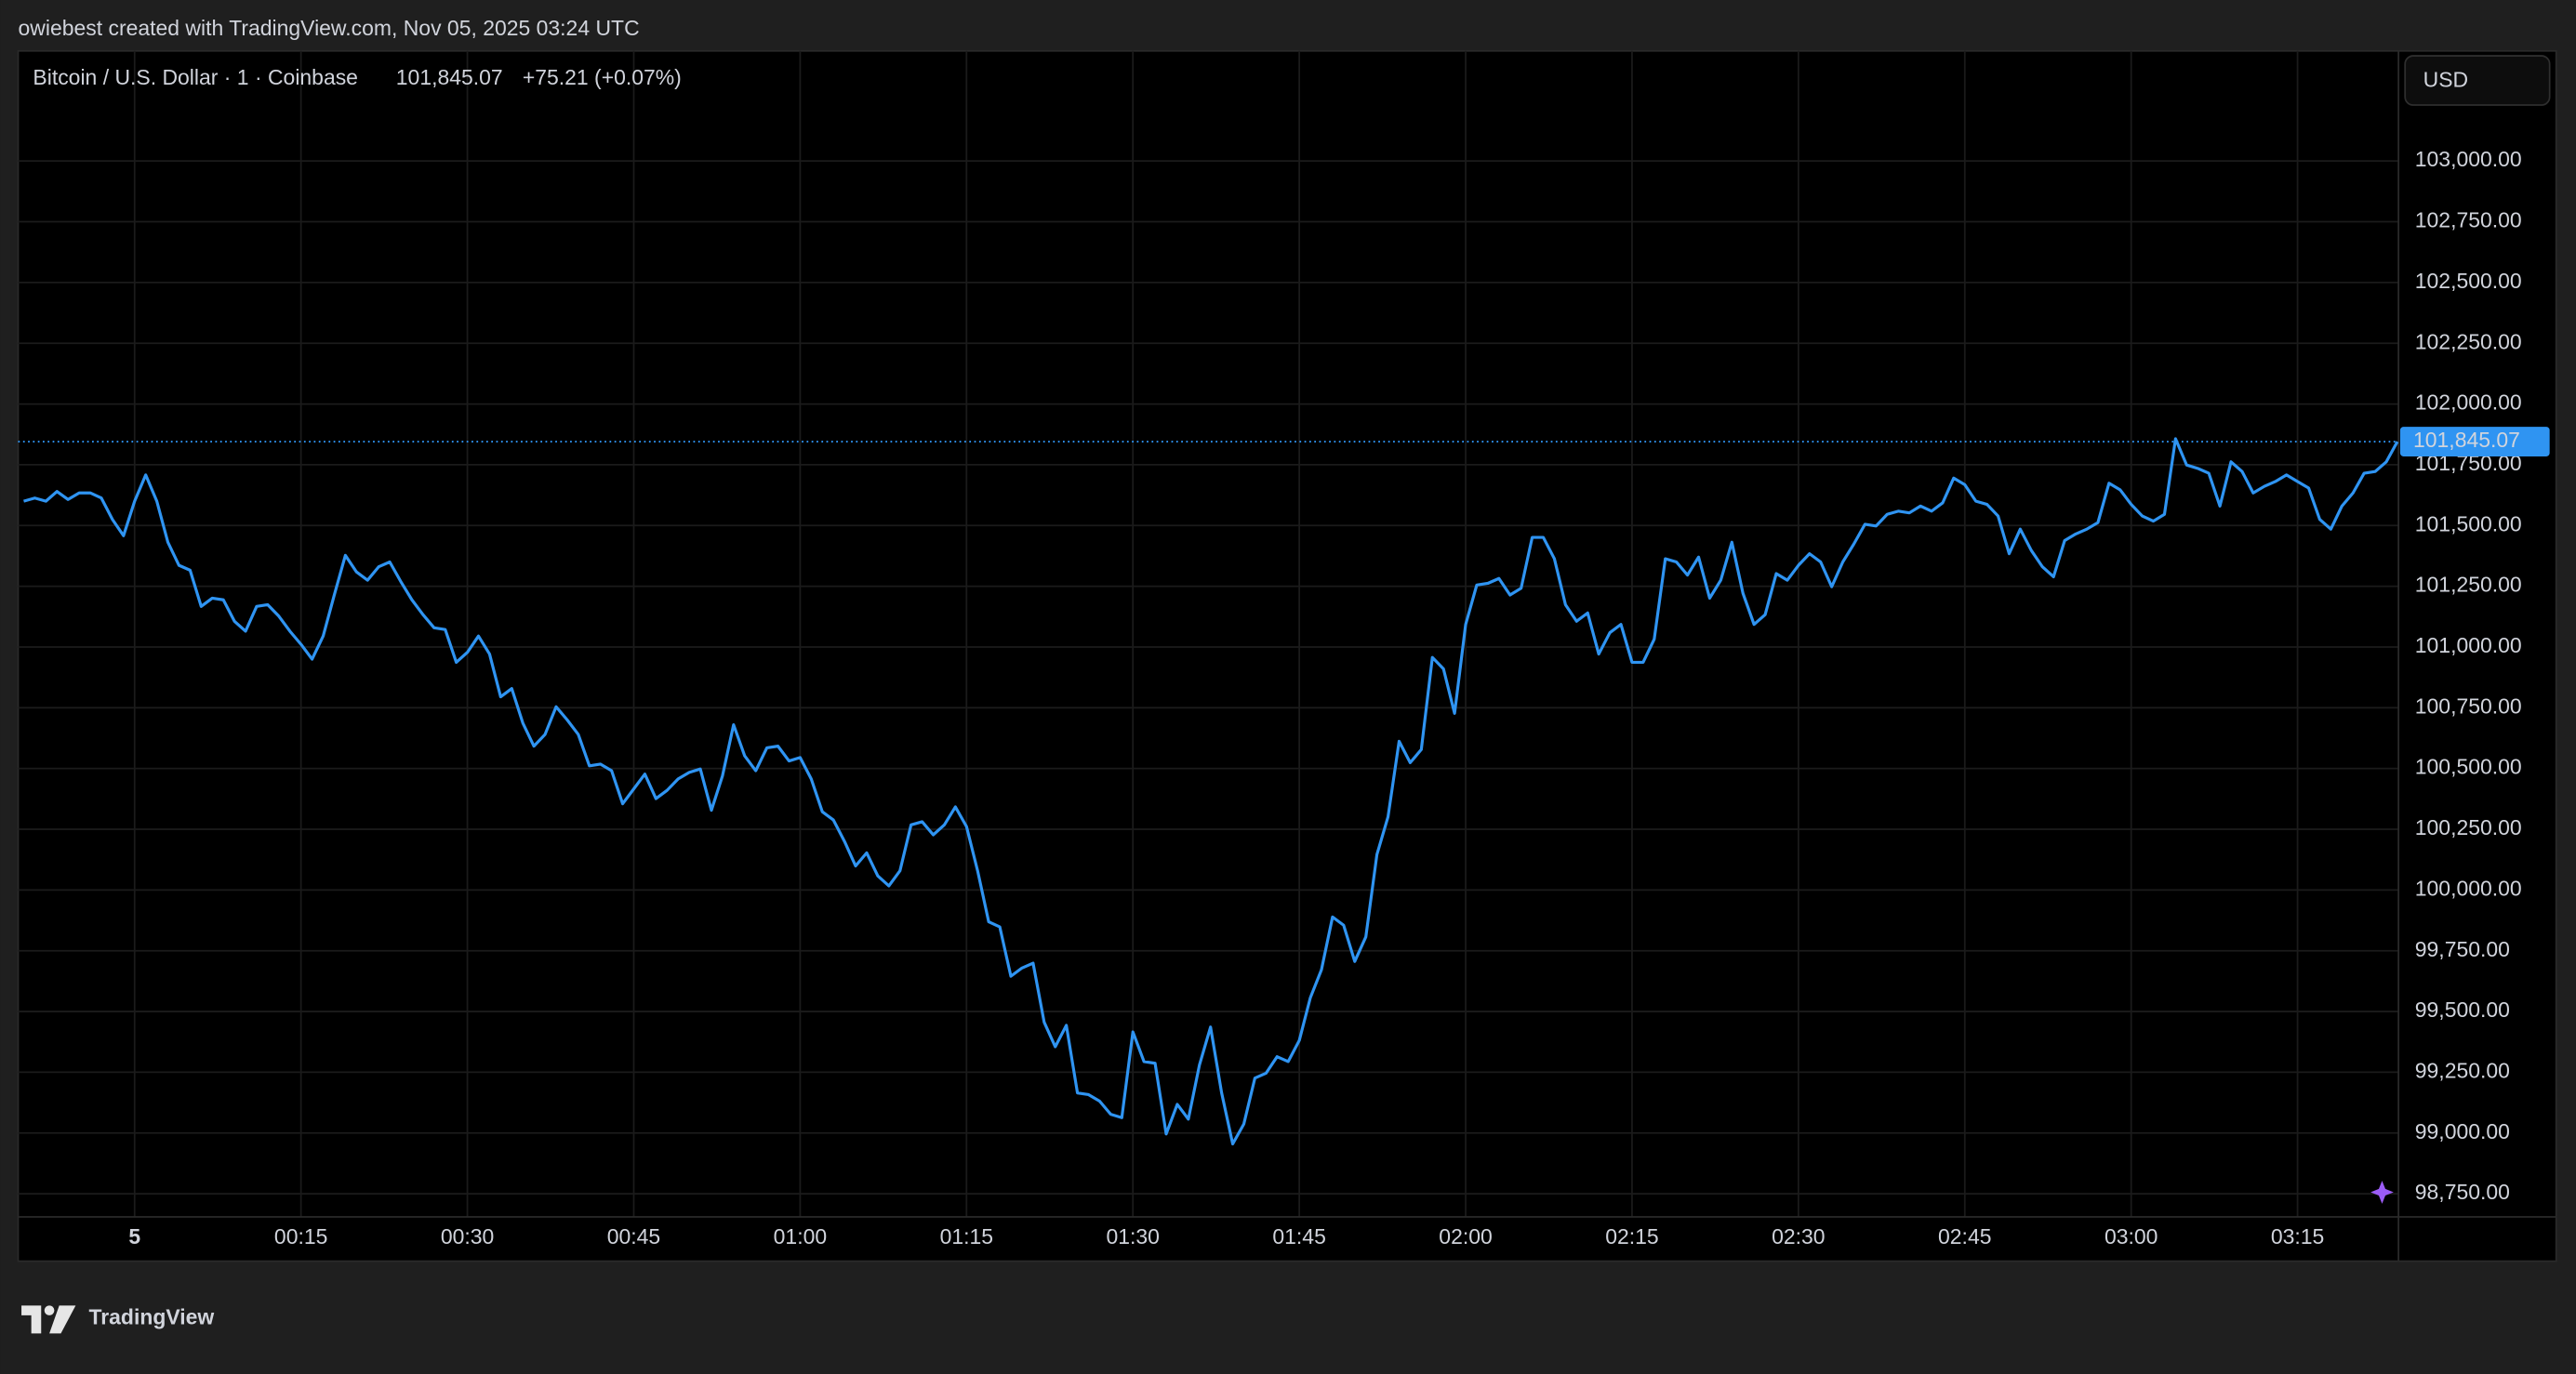  I want to click on x-tick-label: 01:30, so click(1132, 1236).